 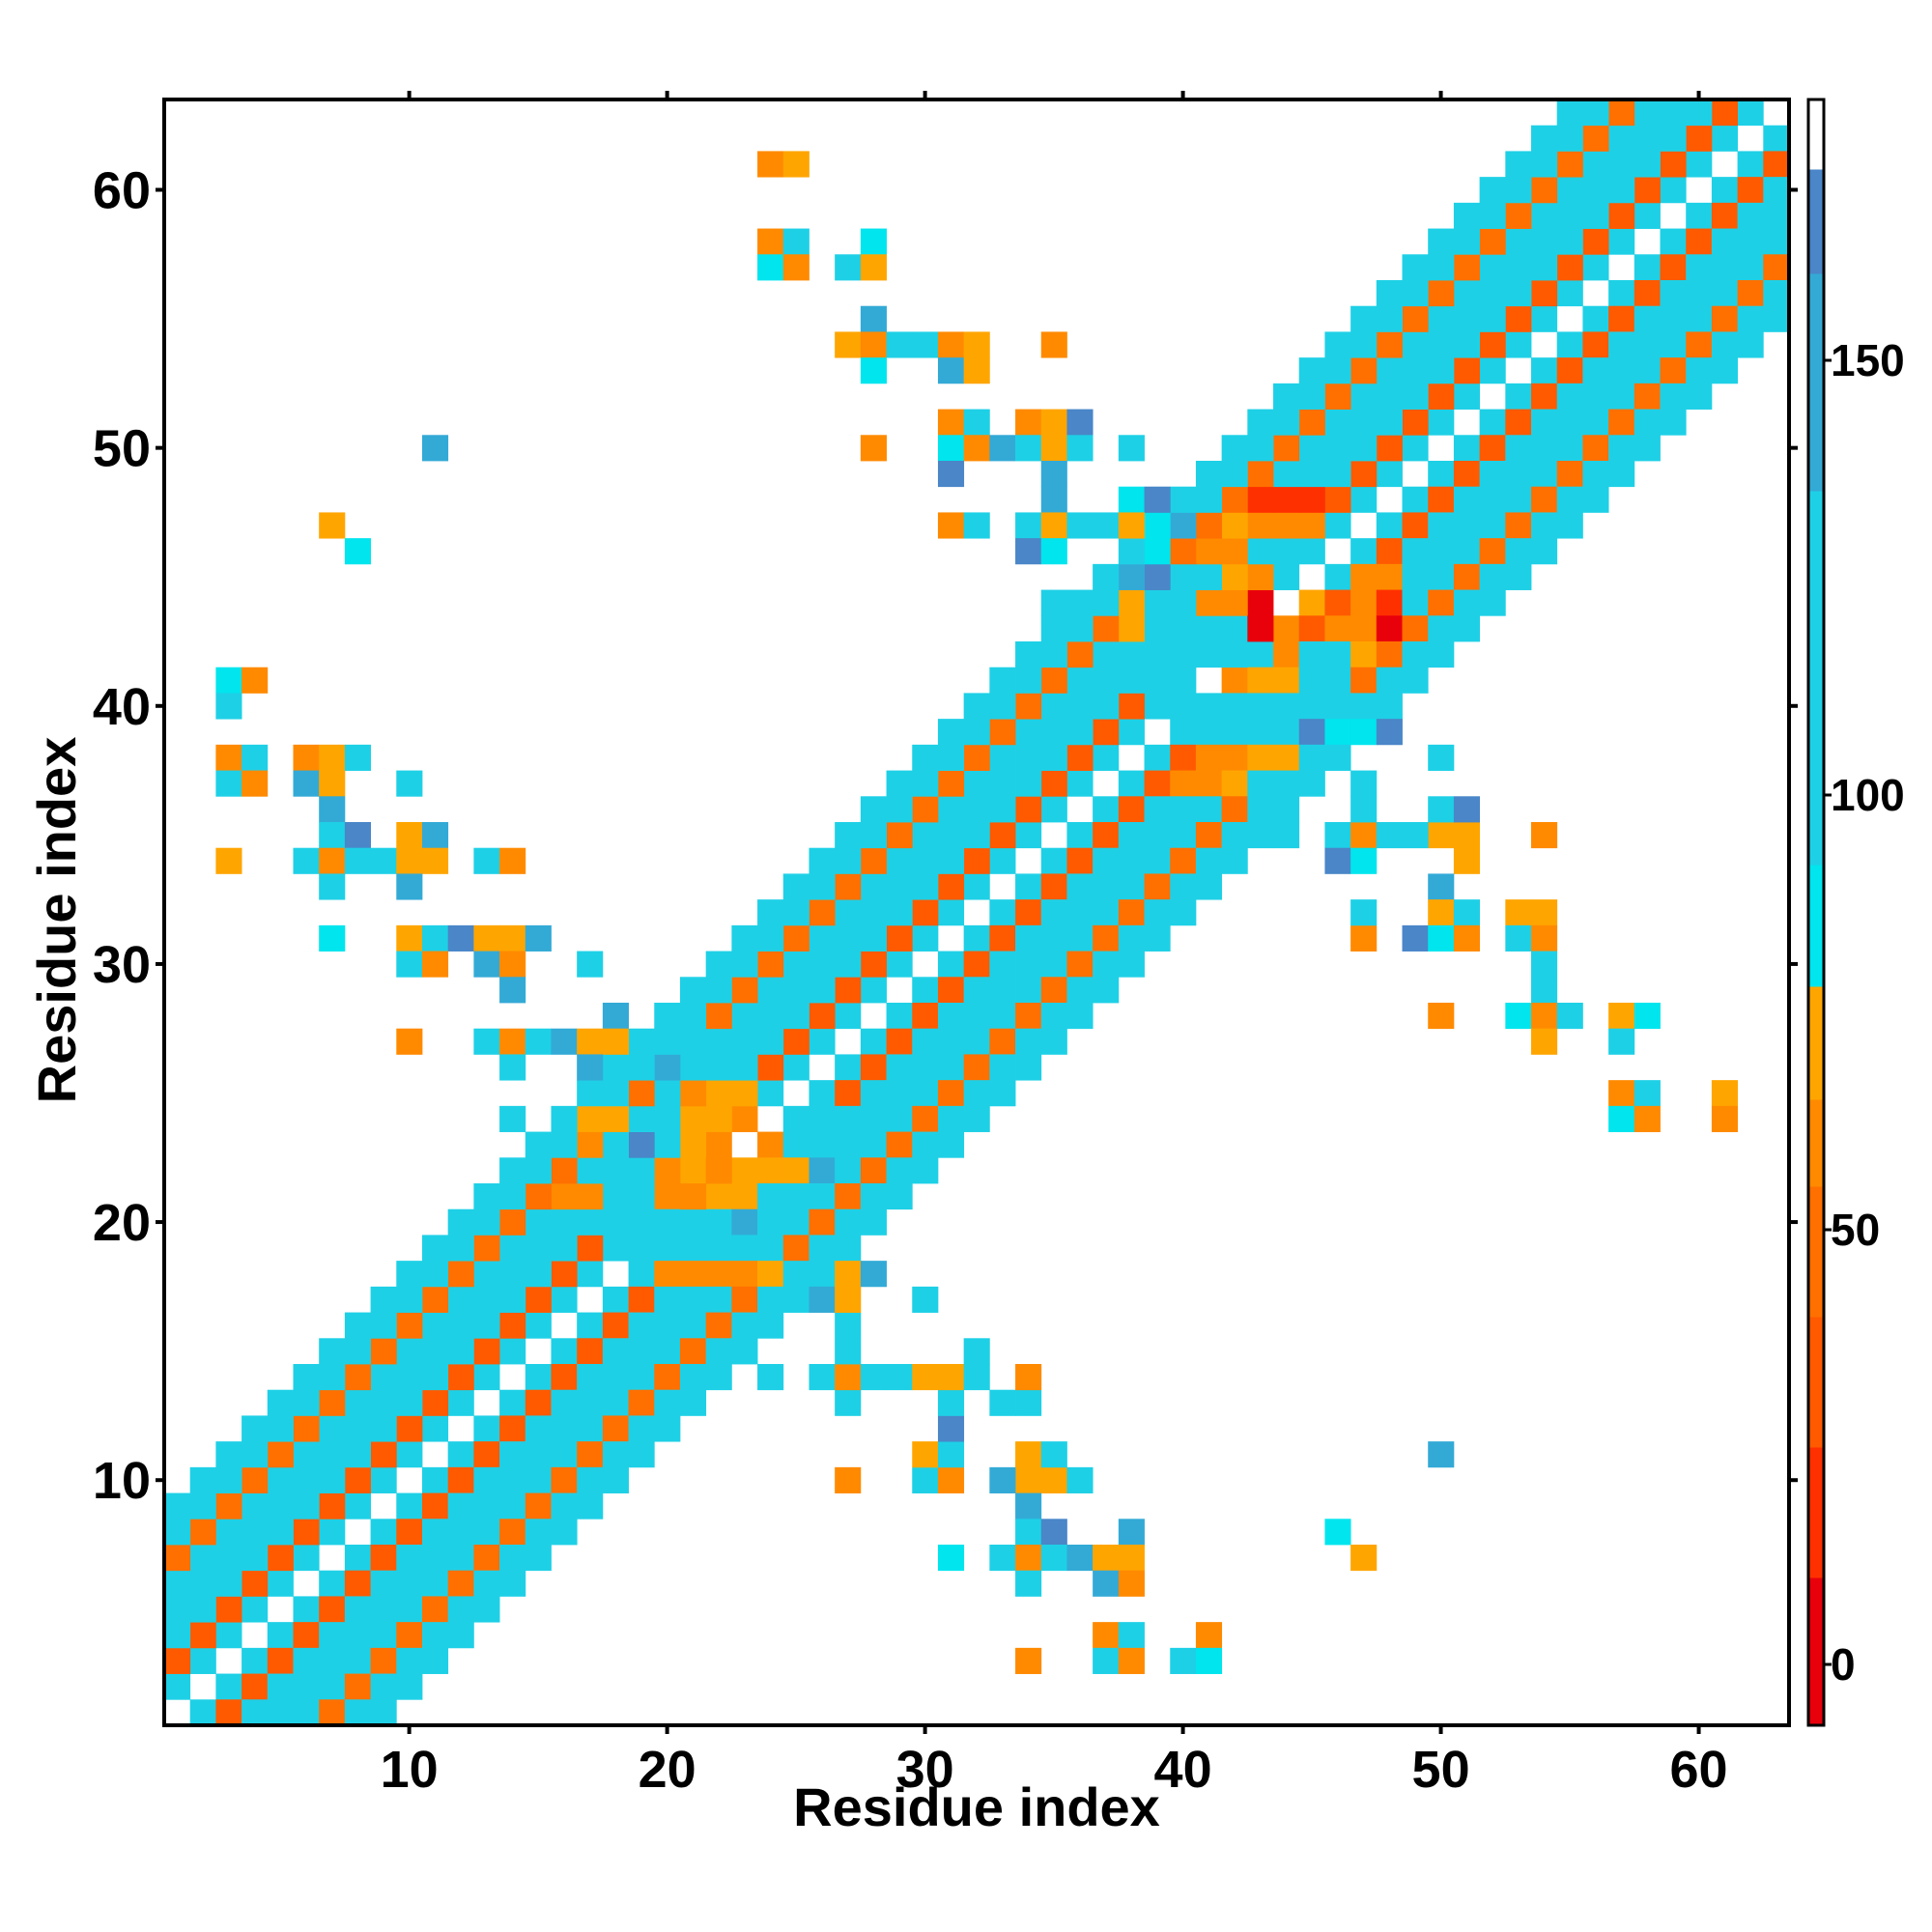 What do you see at coordinates (1441, 1770) in the screenshot?
I see `x-tick-label: 50` at bounding box center [1441, 1770].